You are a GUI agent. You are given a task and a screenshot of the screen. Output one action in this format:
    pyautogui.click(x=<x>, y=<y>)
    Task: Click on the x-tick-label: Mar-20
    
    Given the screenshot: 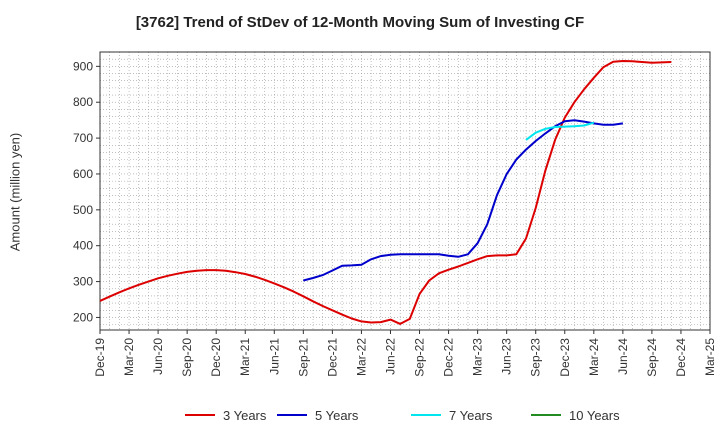 What is the action you would take?
    pyautogui.click(x=129, y=357)
    